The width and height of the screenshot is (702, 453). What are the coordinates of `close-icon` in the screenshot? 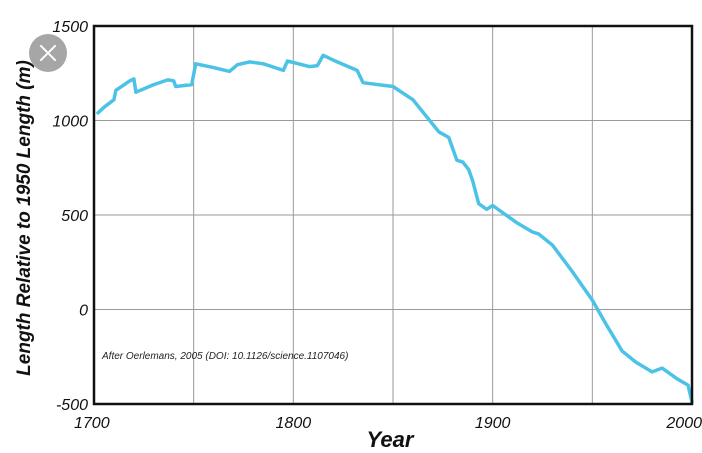 It's located at (48, 53).